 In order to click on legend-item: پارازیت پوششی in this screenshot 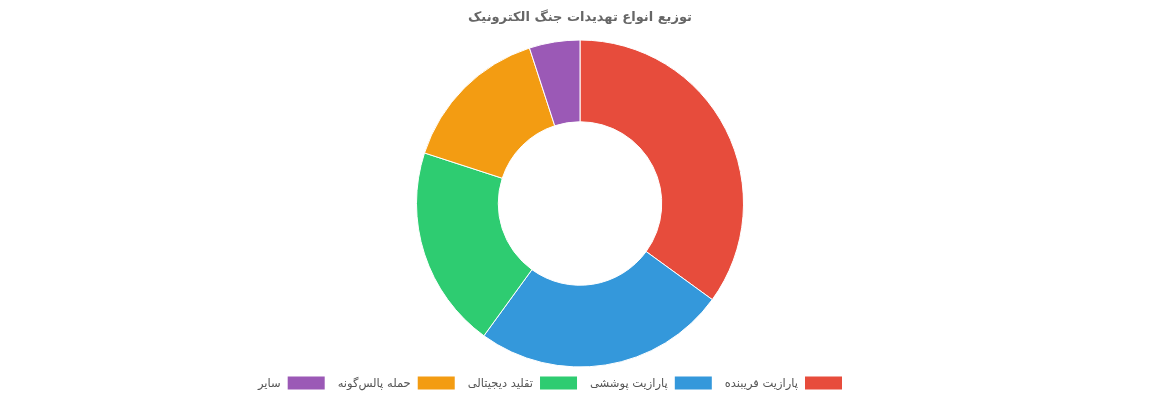, I will do `click(651, 383)`.